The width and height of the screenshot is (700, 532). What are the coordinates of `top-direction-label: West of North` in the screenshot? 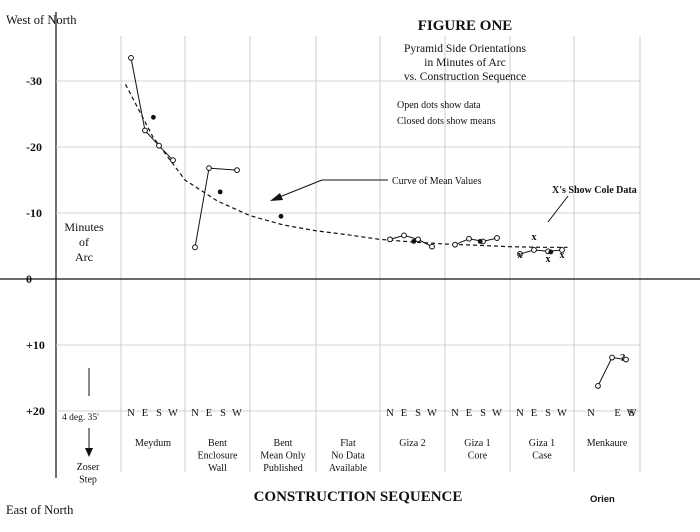 It's located at (41, 20).